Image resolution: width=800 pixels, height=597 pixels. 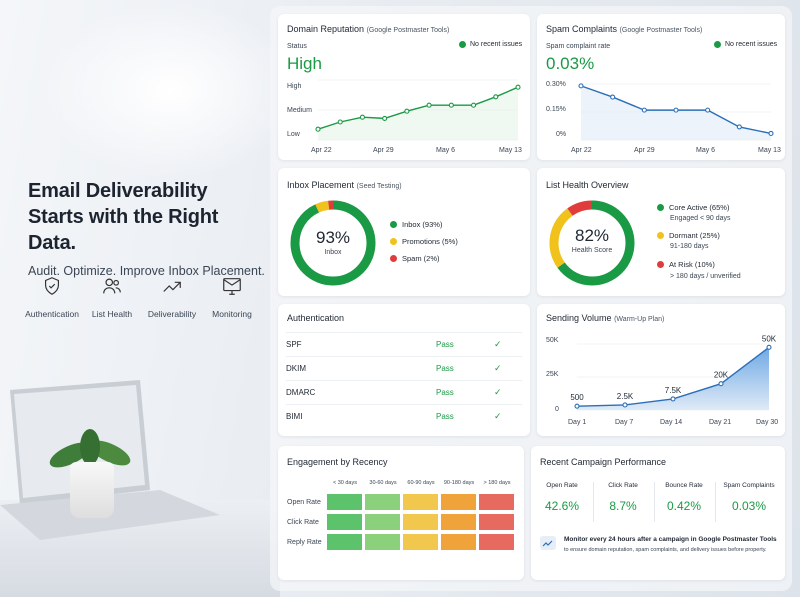 What do you see at coordinates (112, 297) in the screenshot?
I see `feature-list-health: List Health` at bounding box center [112, 297].